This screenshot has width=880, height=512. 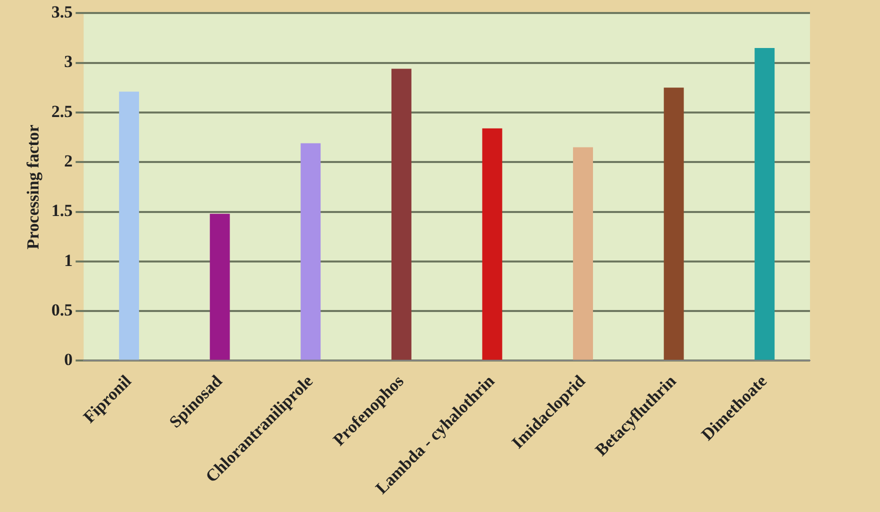 What do you see at coordinates (68, 62) in the screenshot?
I see `y-tick-label: 3` at bounding box center [68, 62].